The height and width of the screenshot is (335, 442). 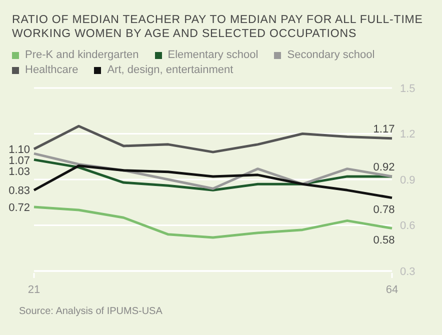 I want to click on data-label: 0.83, so click(x=19, y=191).